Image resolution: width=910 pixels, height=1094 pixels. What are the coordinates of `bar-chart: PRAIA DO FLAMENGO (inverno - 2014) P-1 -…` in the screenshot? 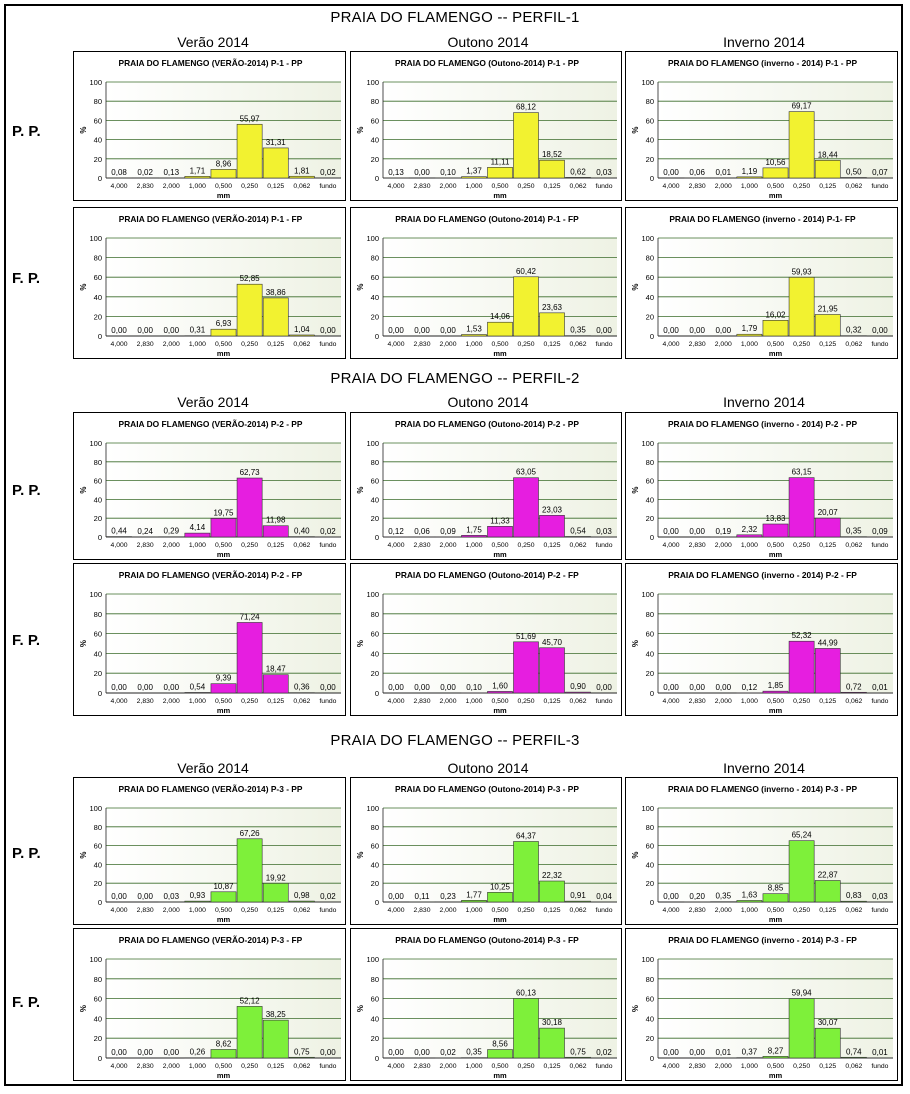 It's located at (762, 129).